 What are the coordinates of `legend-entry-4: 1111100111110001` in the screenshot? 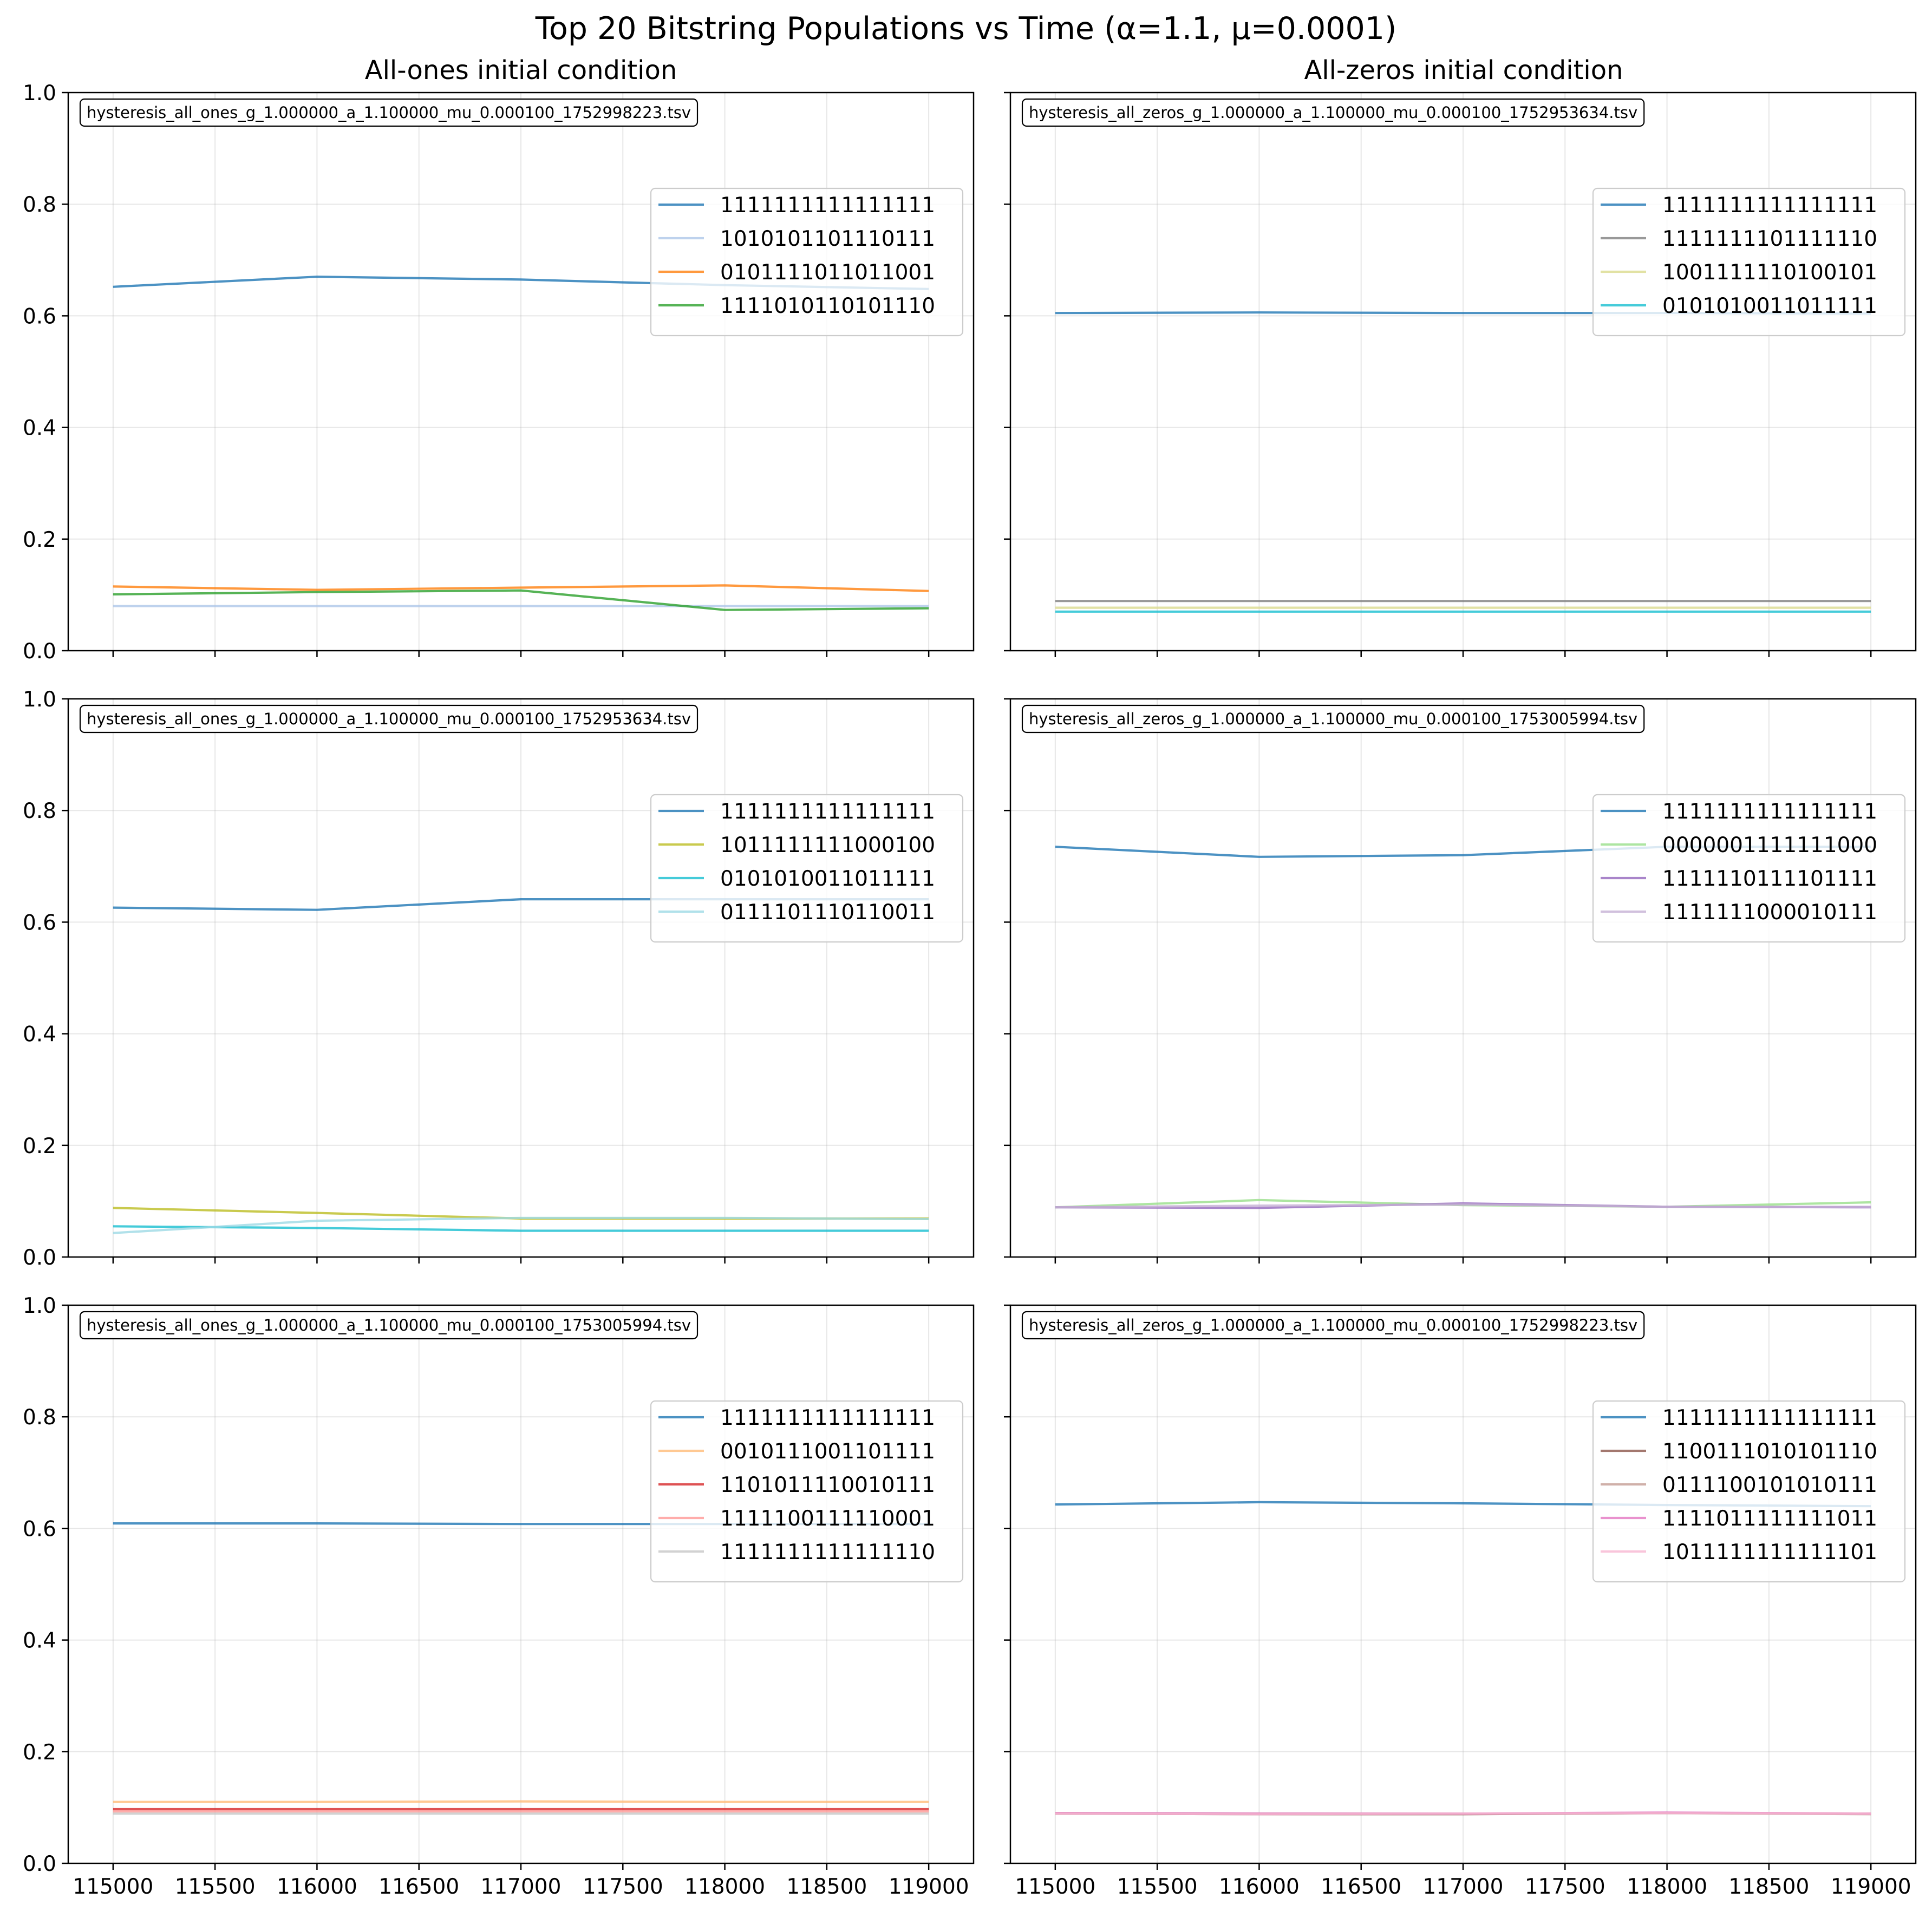 It's located at (827, 1519).